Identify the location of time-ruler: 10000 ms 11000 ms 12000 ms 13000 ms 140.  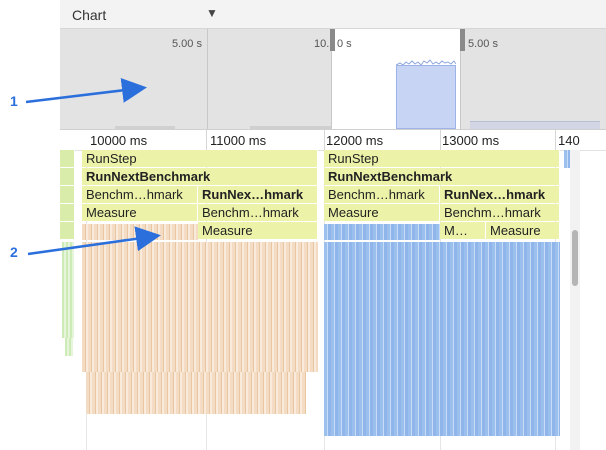
(333, 140).